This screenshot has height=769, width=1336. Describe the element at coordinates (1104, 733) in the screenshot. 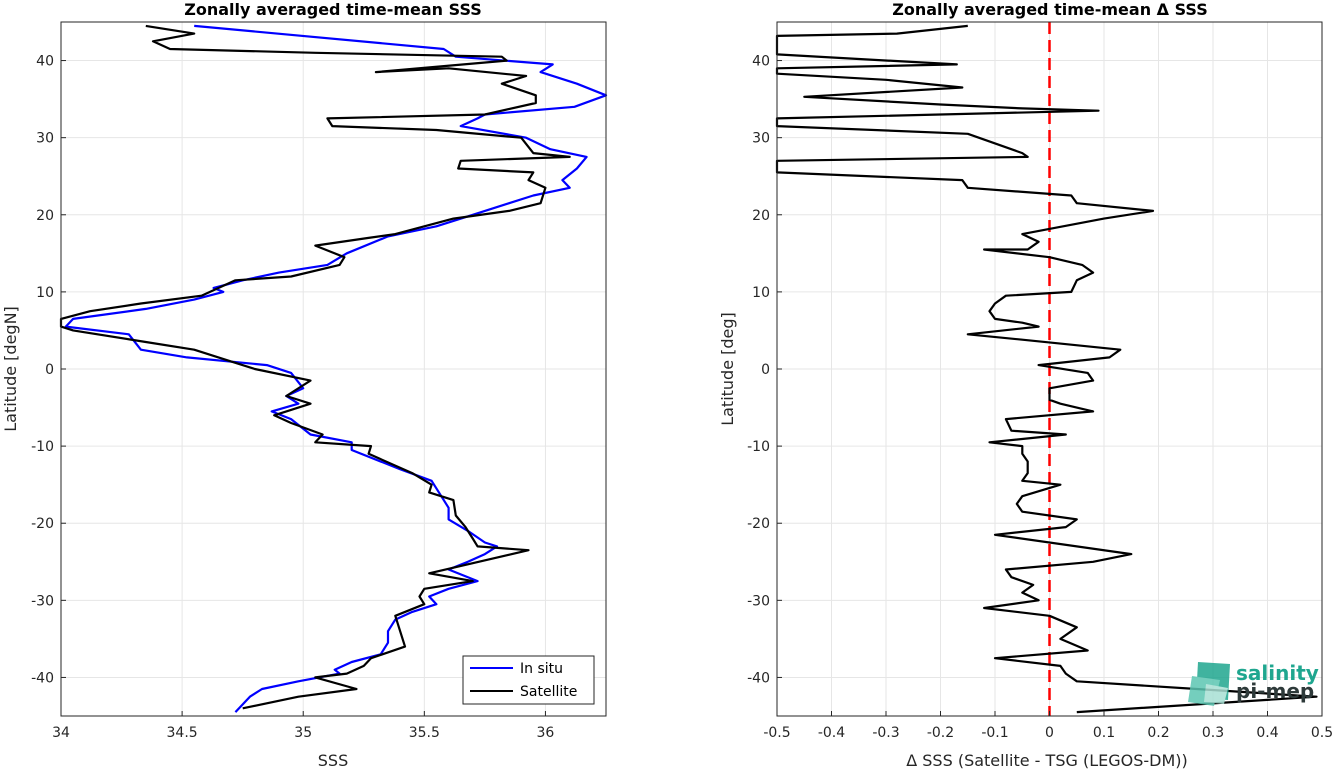

I see `x-tick-label: 0.1` at that location.